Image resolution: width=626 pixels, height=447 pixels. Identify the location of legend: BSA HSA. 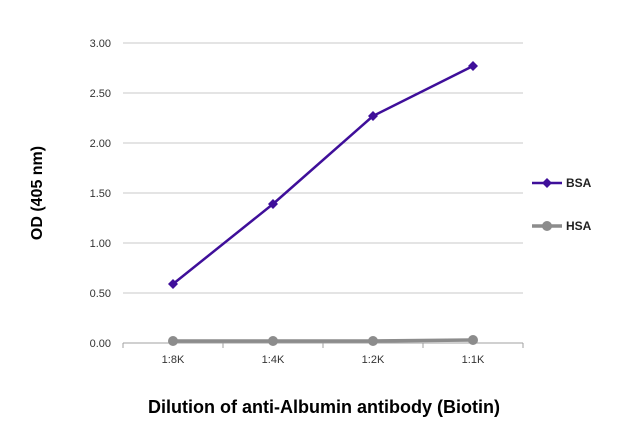
(562, 204).